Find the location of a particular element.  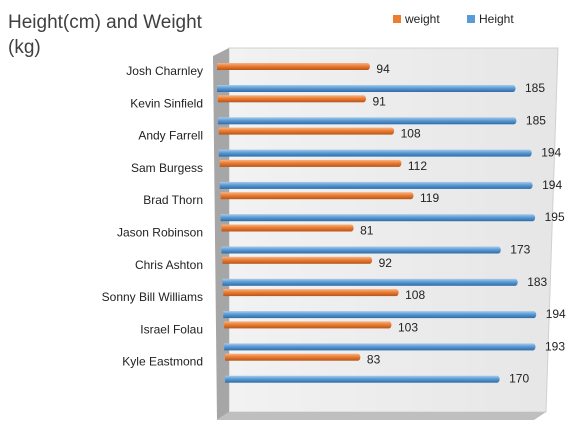

data-label-weight: 112 is located at coordinates (417, 166).